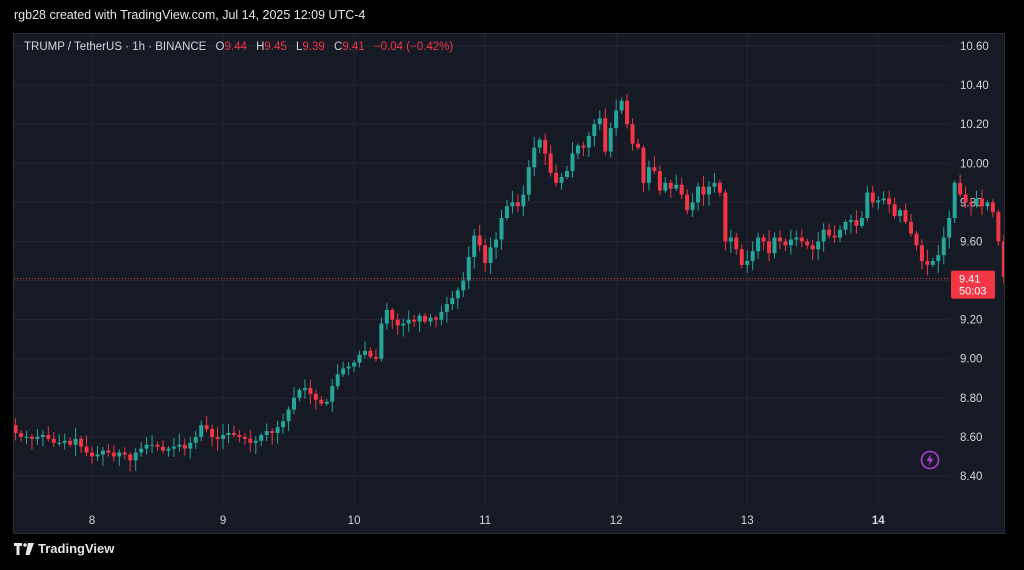 Image resolution: width=1024 pixels, height=570 pixels. Describe the element at coordinates (930, 460) in the screenshot. I see `lightning-icon` at that location.